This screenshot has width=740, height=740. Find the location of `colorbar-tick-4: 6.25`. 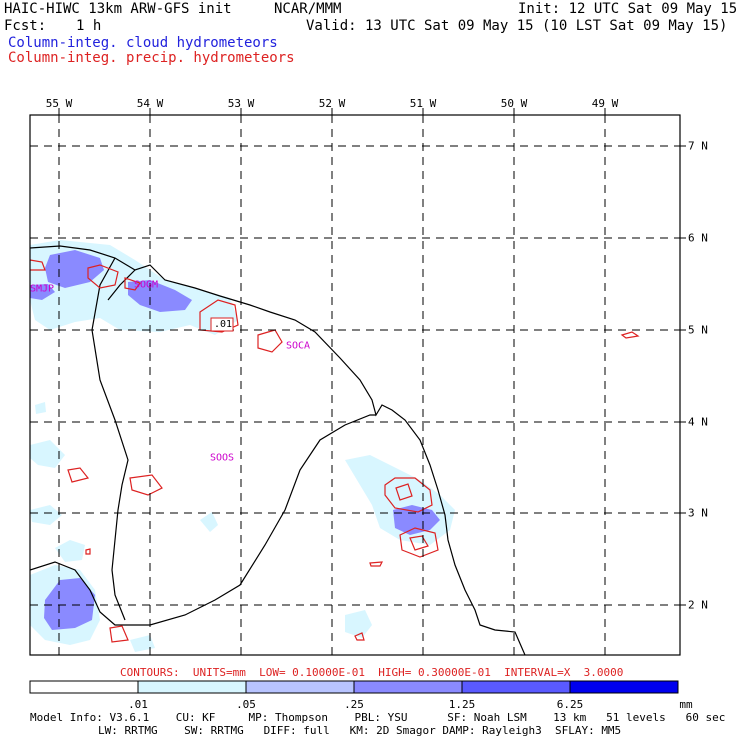

colorbar-tick-4: 6.25 is located at coordinates (570, 704).